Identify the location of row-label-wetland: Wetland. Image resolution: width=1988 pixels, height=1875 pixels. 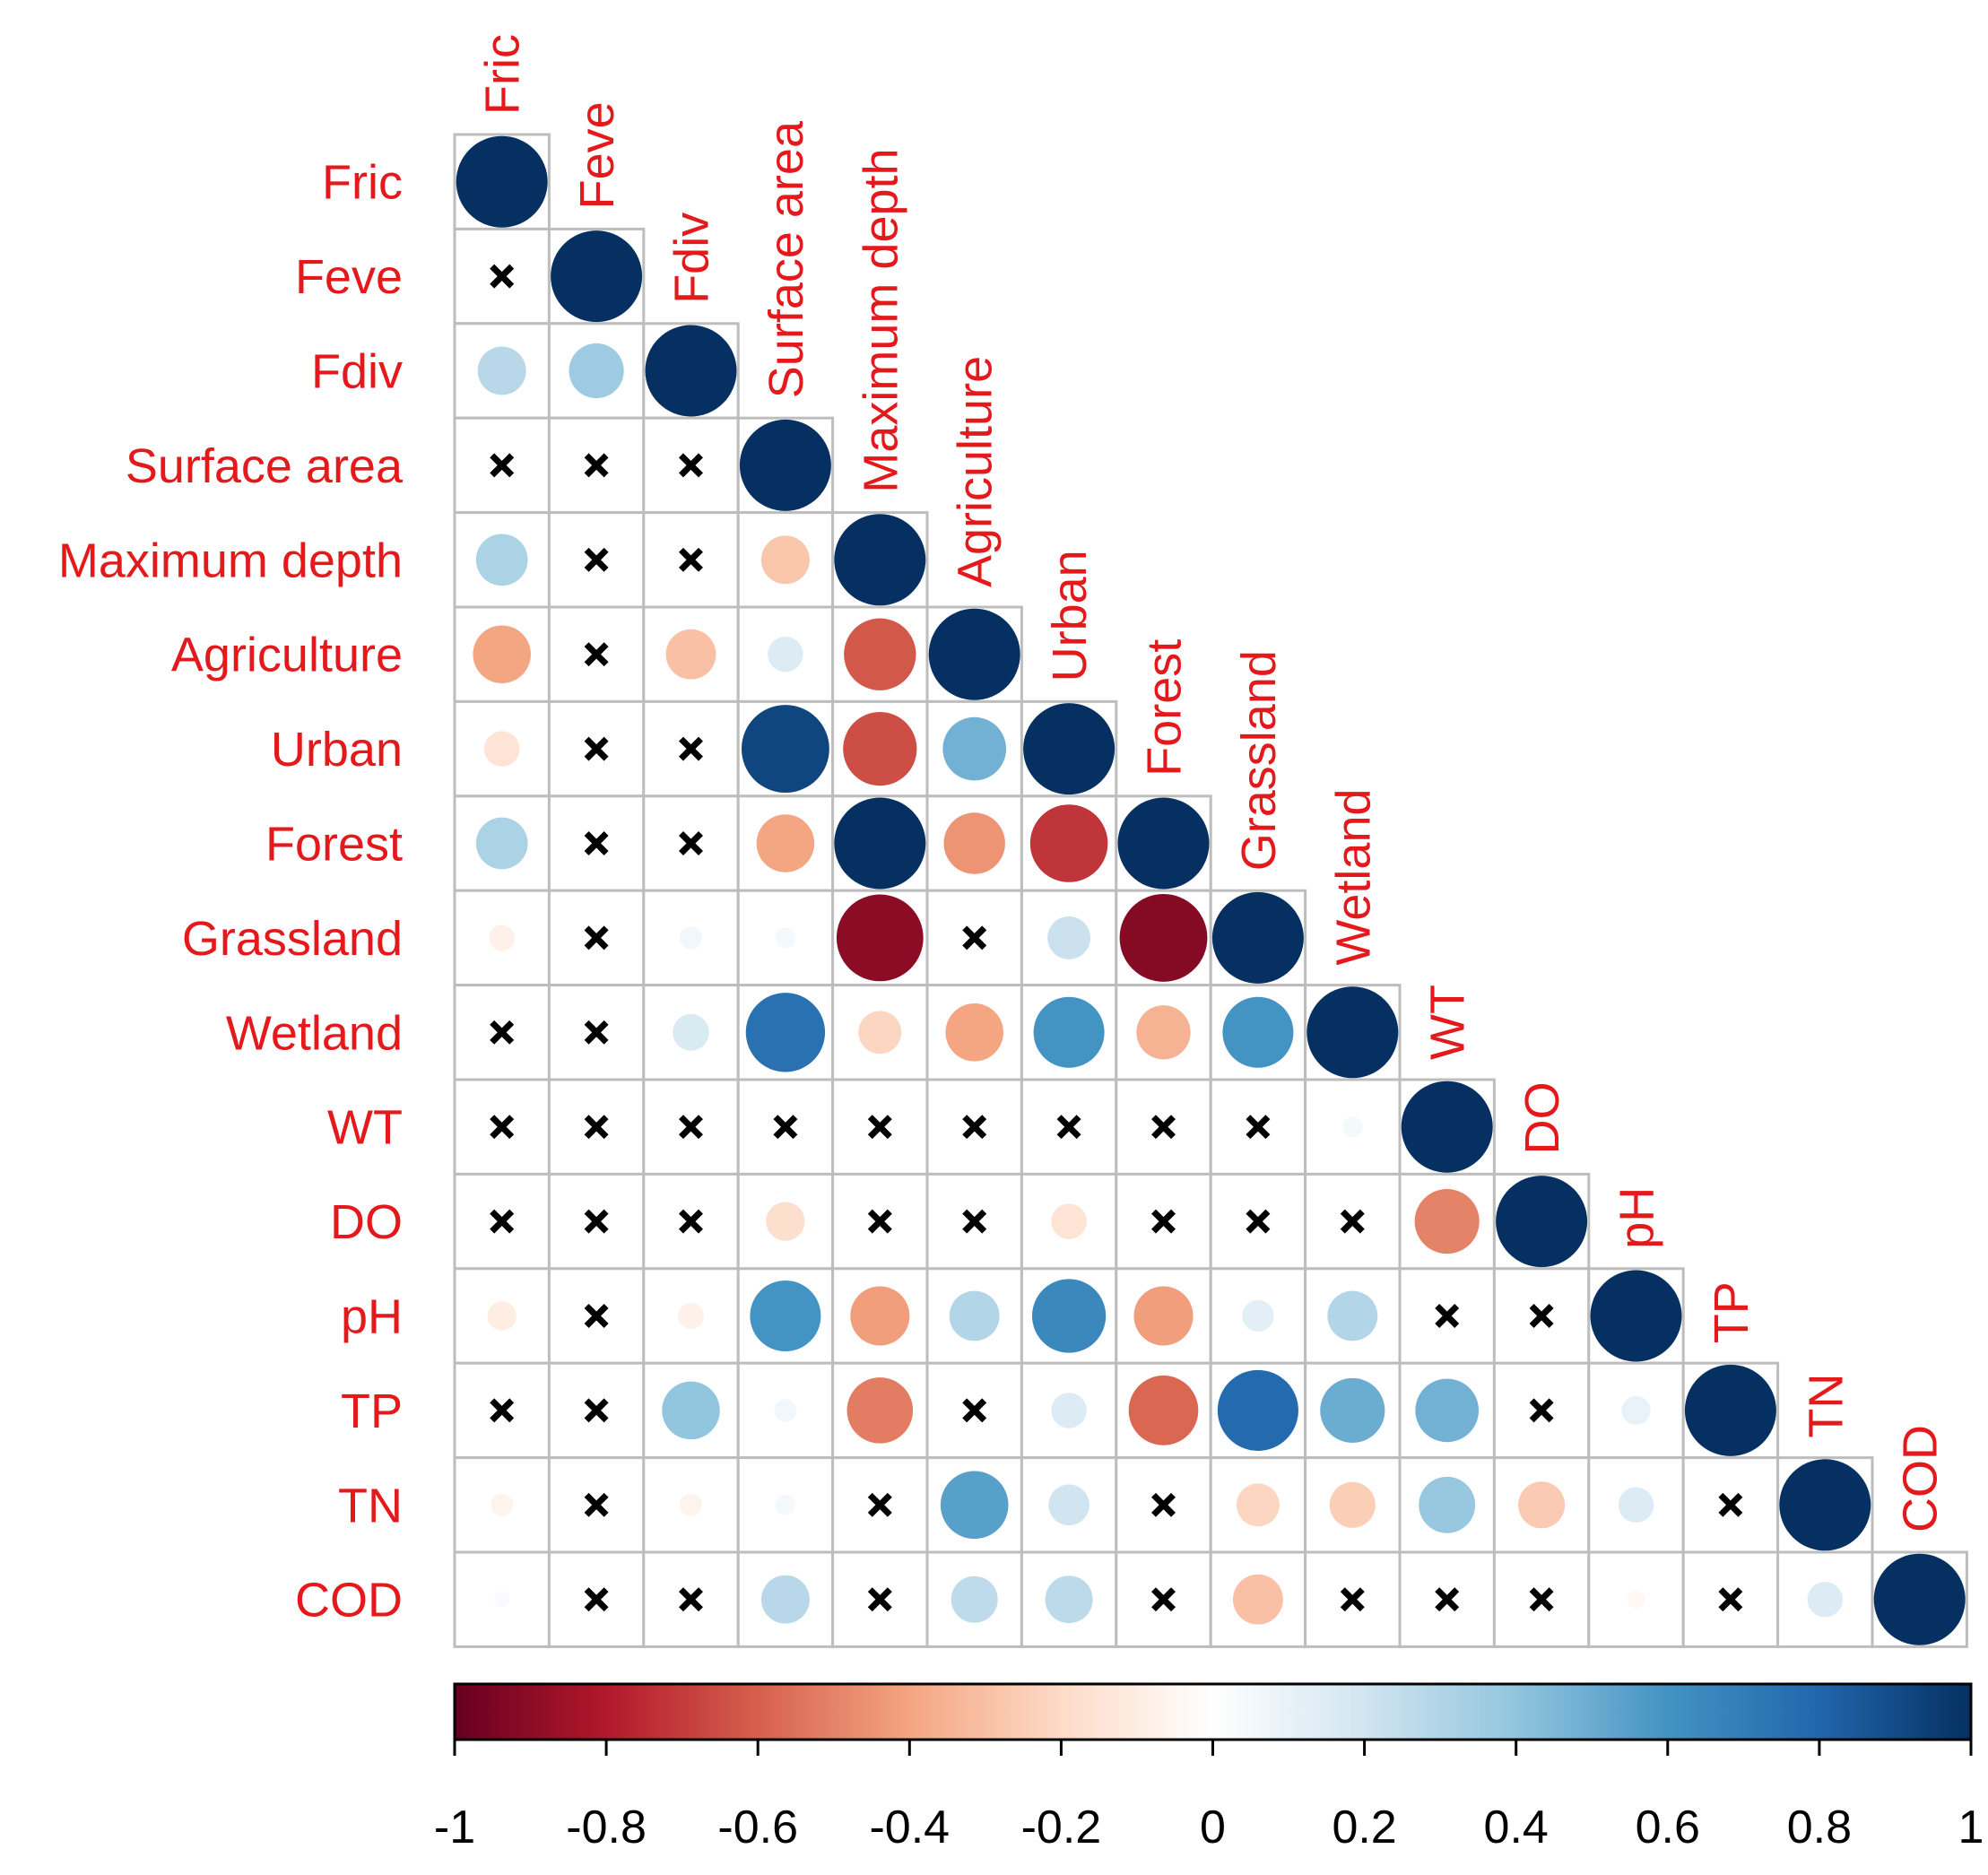
(314, 1033).